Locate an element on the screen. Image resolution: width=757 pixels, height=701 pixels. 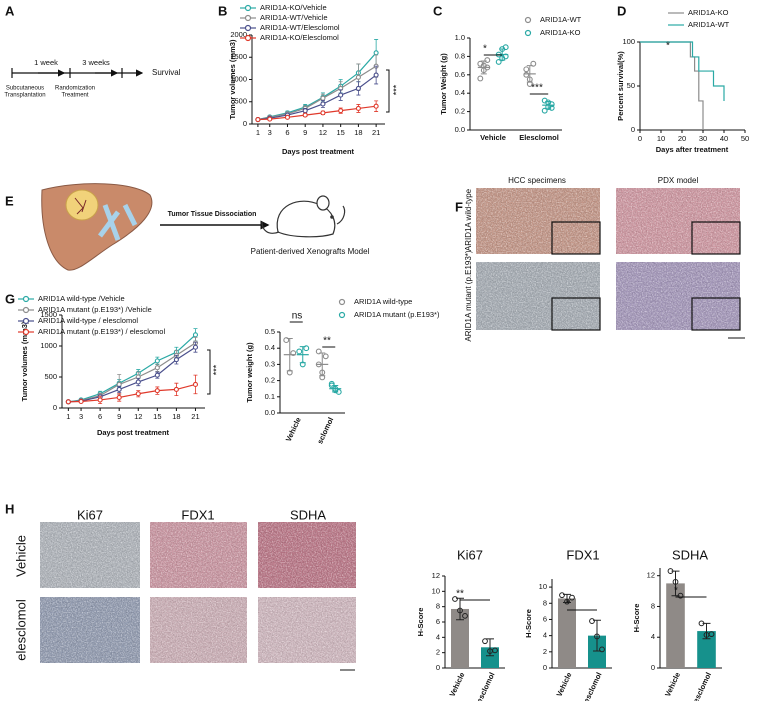
mouse-illustration is located at coordinates (303, 216).